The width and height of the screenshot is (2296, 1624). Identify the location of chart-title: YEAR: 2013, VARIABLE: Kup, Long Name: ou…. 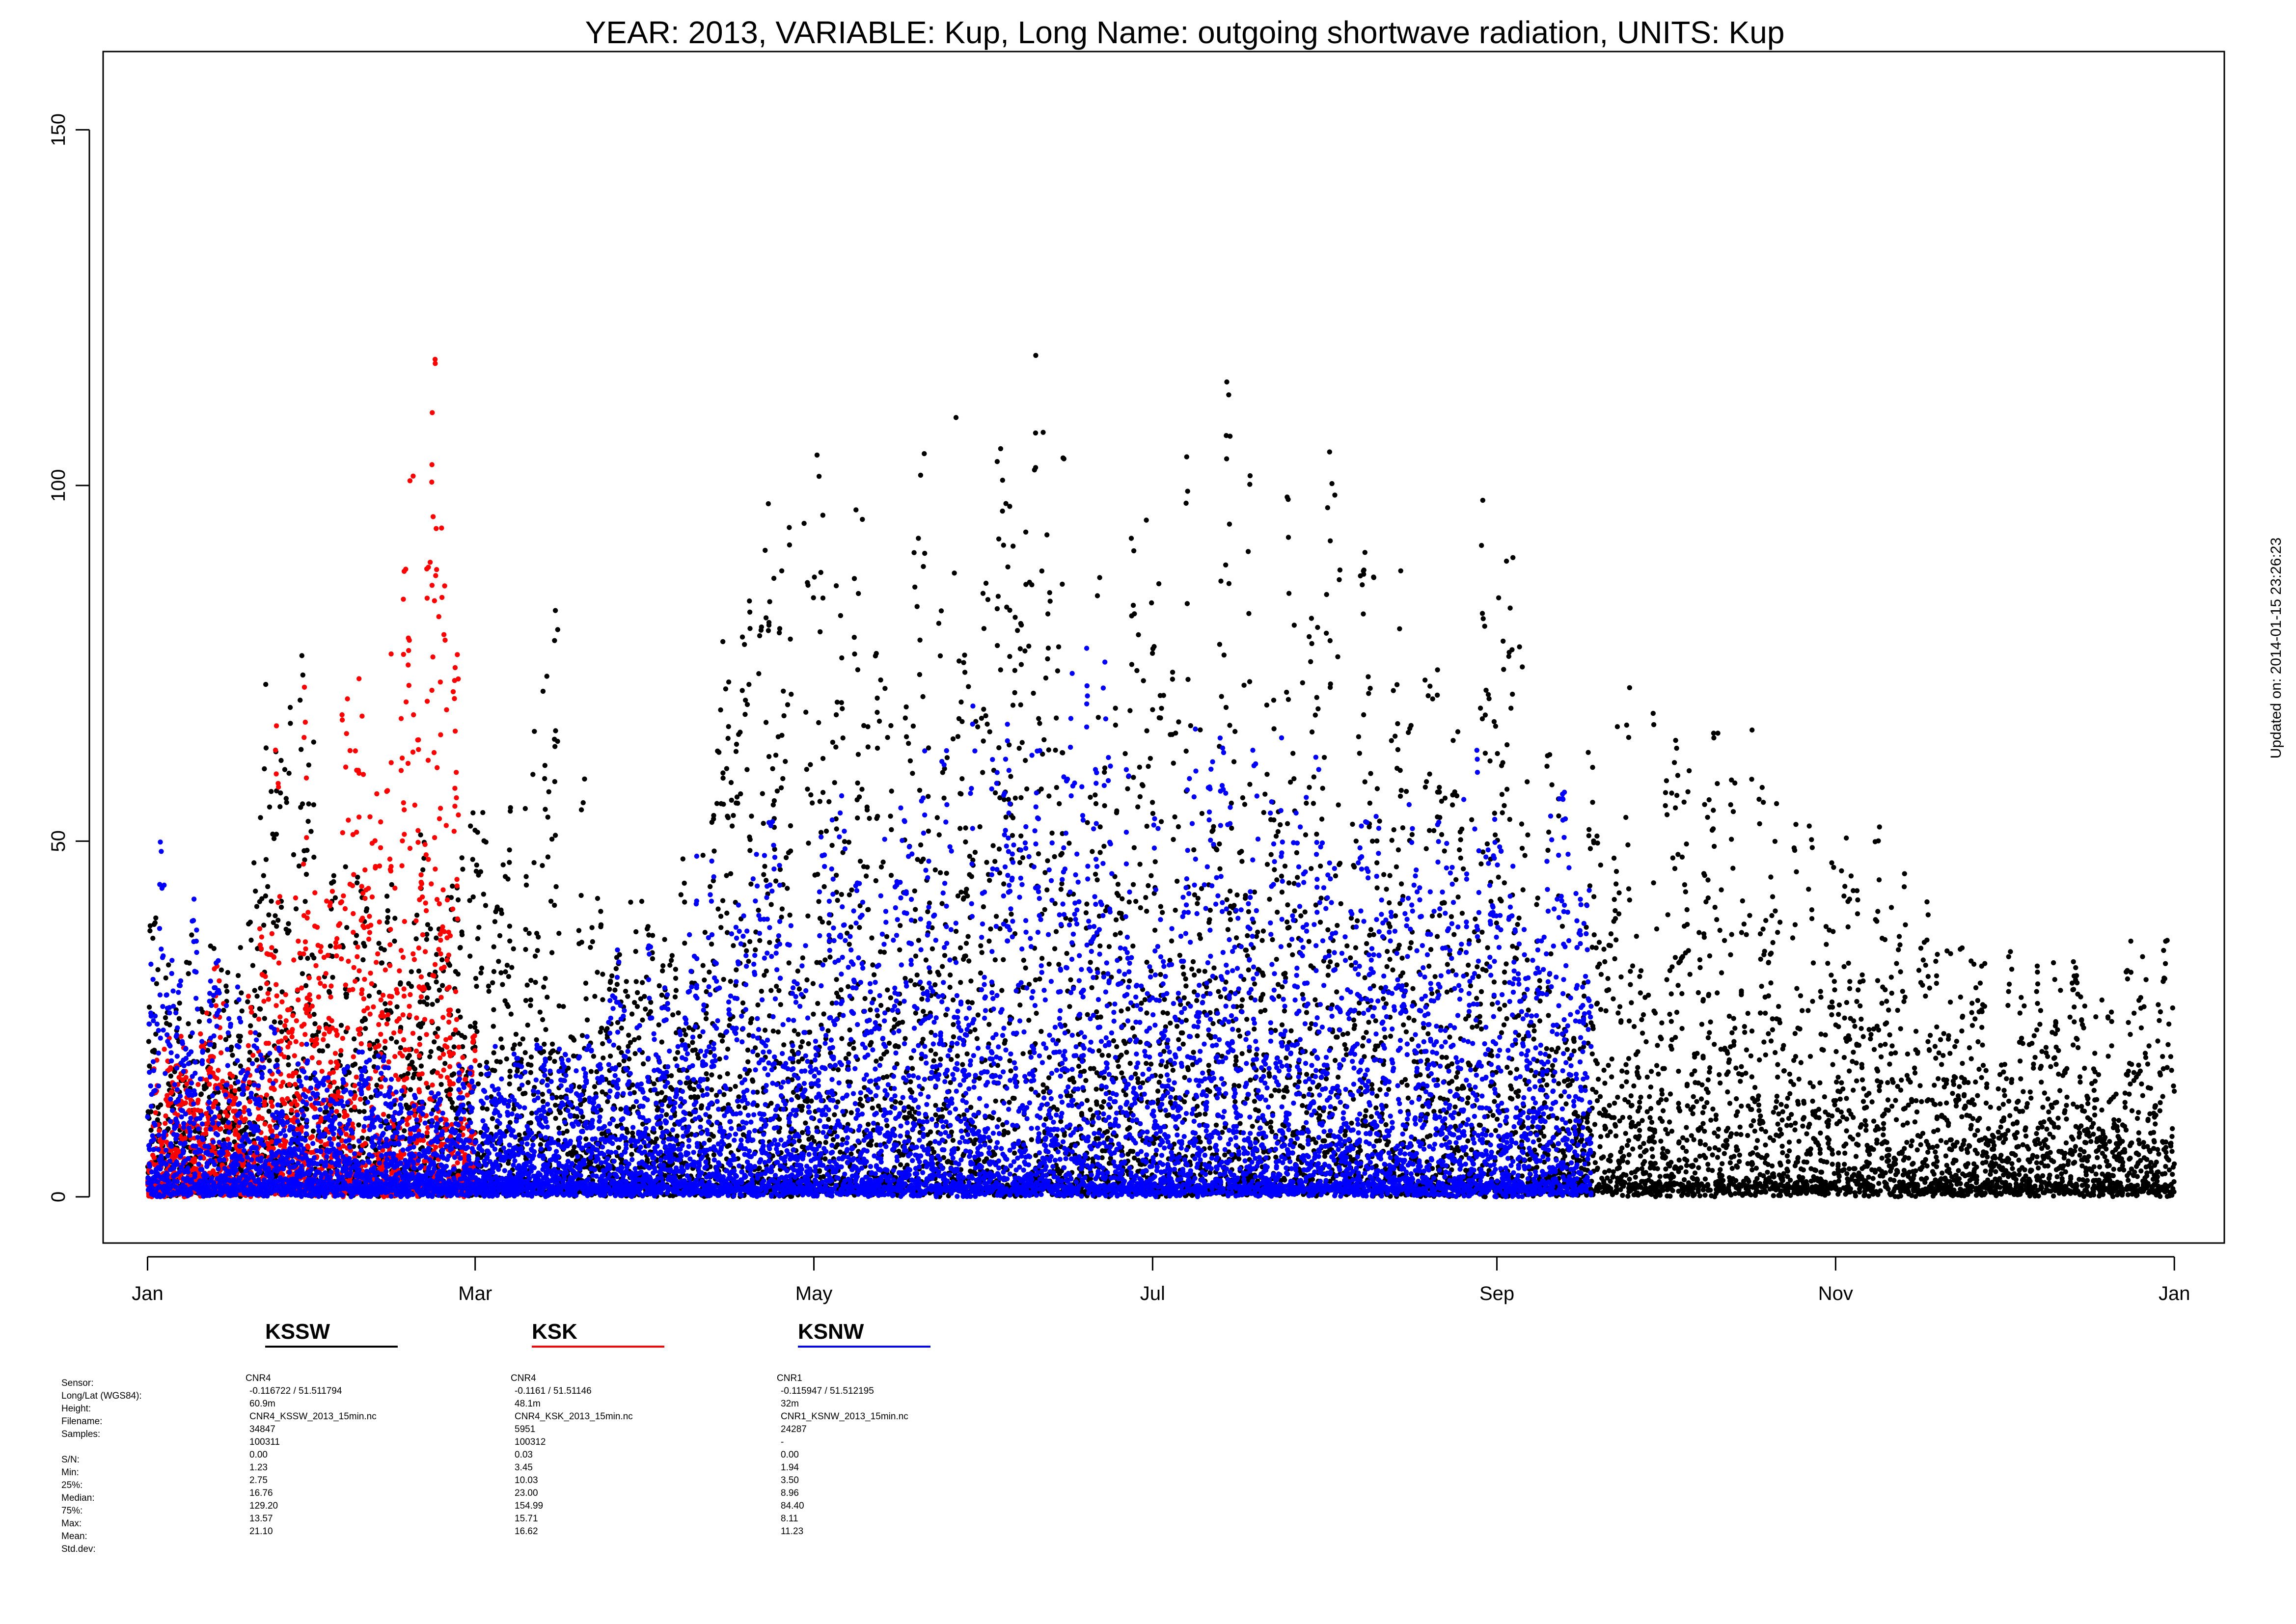
(1185, 32).